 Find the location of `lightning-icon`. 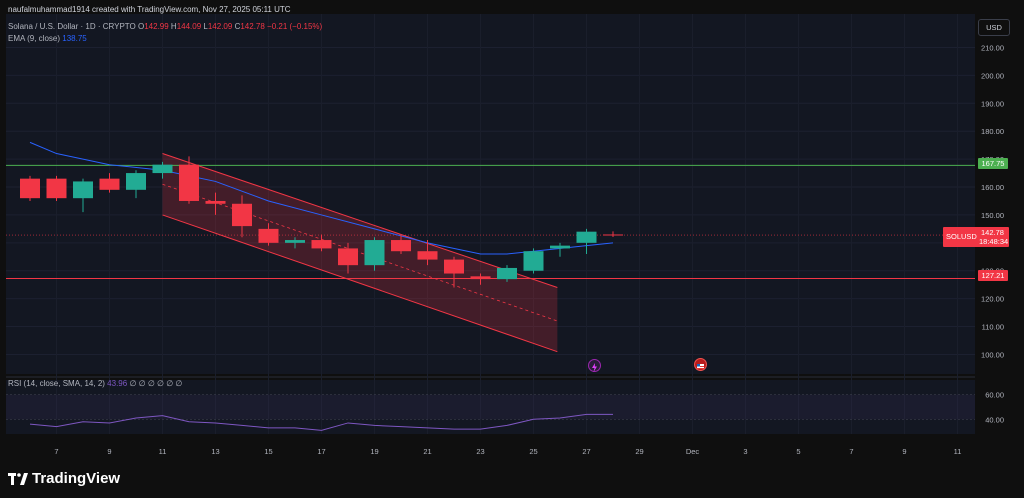

lightning-icon is located at coordinates (594, 365).